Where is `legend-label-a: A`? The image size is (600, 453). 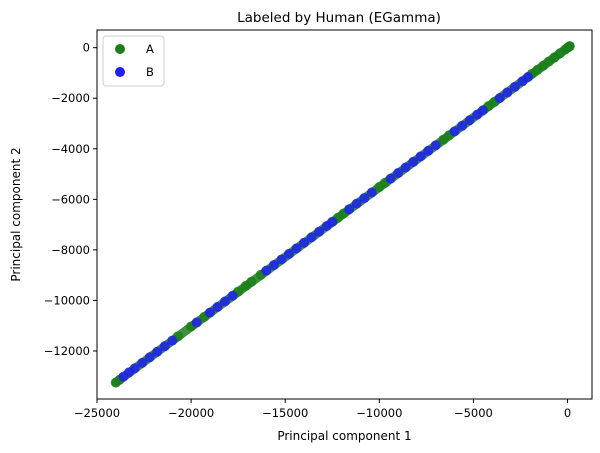 legend-label-a: A is located at coordinates (150, 49).